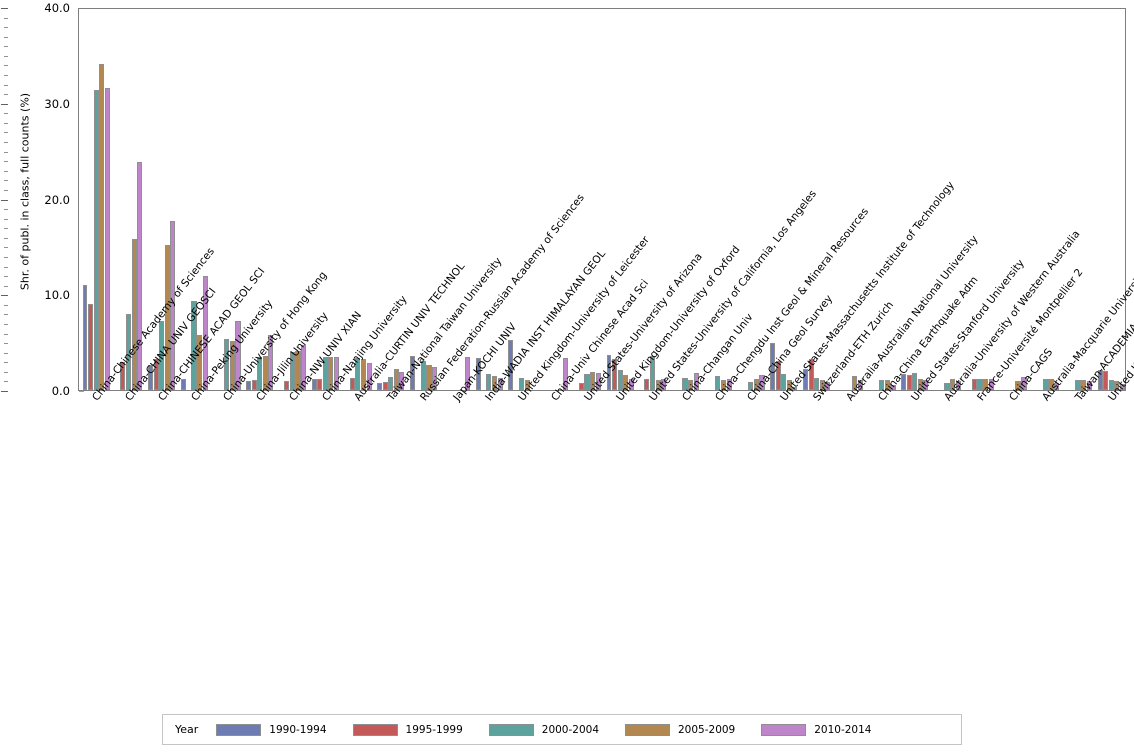  I want to click on y-tick-label: 20.0, so click(57, 199).